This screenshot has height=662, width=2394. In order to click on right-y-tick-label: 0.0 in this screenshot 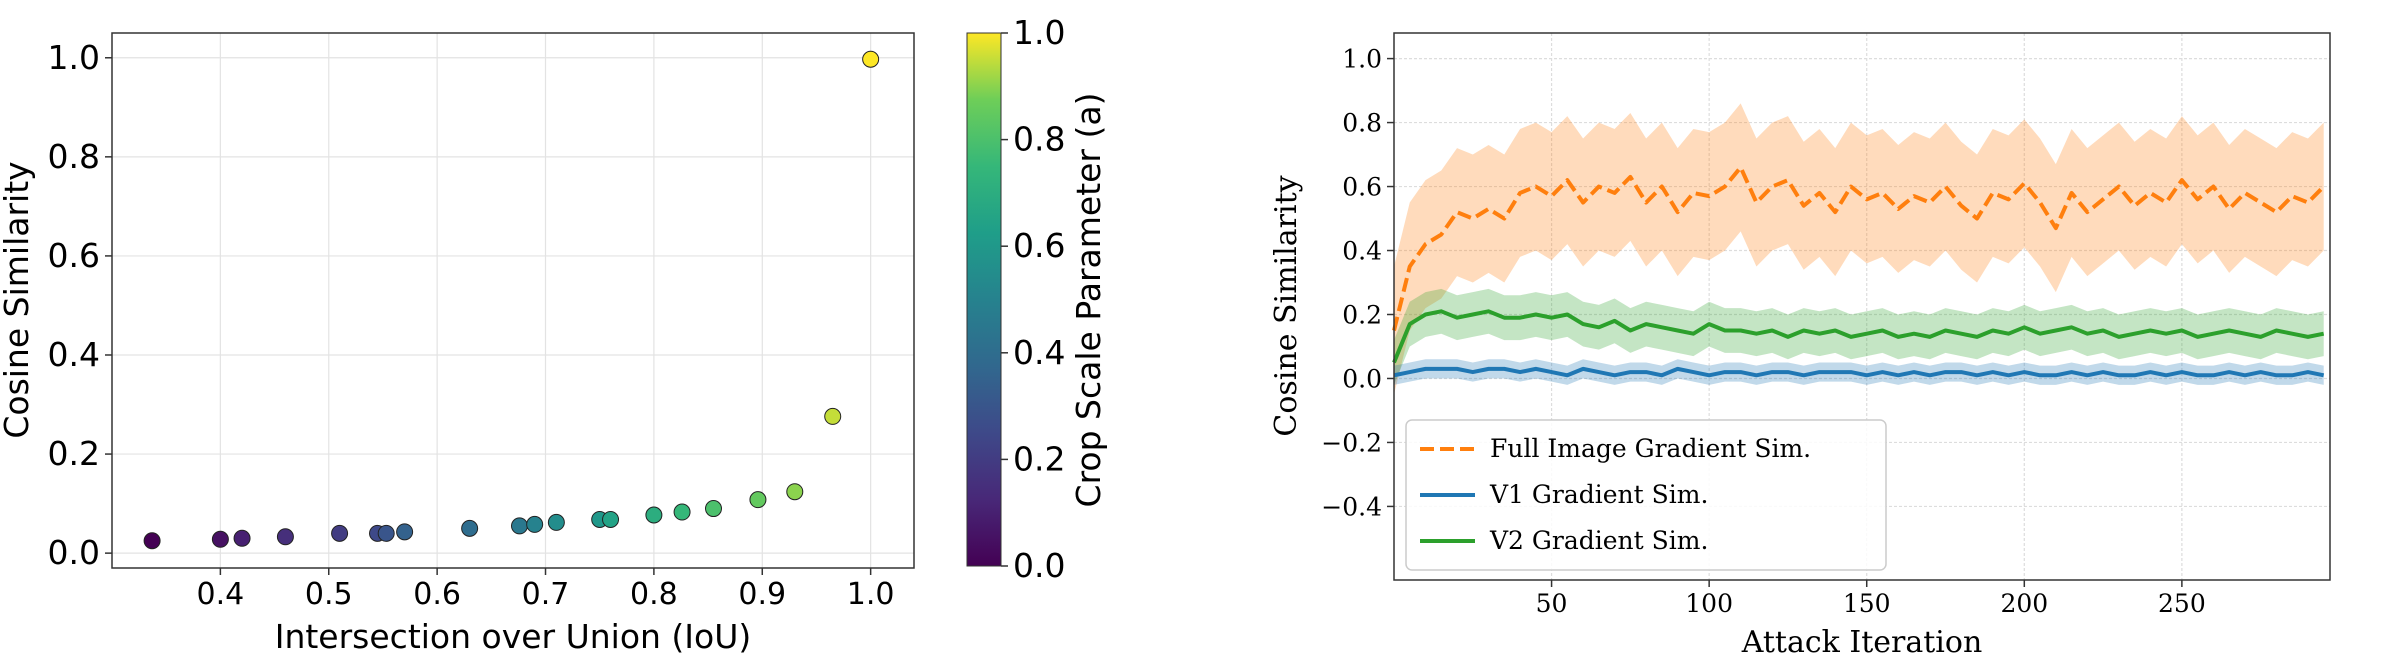, I will do `click(1362, 378)`.